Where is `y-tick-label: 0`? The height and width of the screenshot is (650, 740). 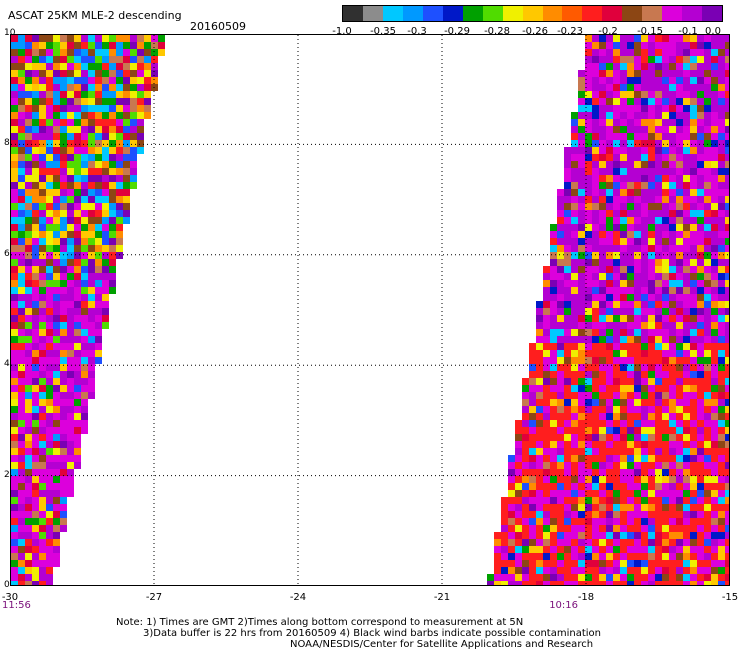 y-tick-label: 0 is located at coordinates (7, 585).